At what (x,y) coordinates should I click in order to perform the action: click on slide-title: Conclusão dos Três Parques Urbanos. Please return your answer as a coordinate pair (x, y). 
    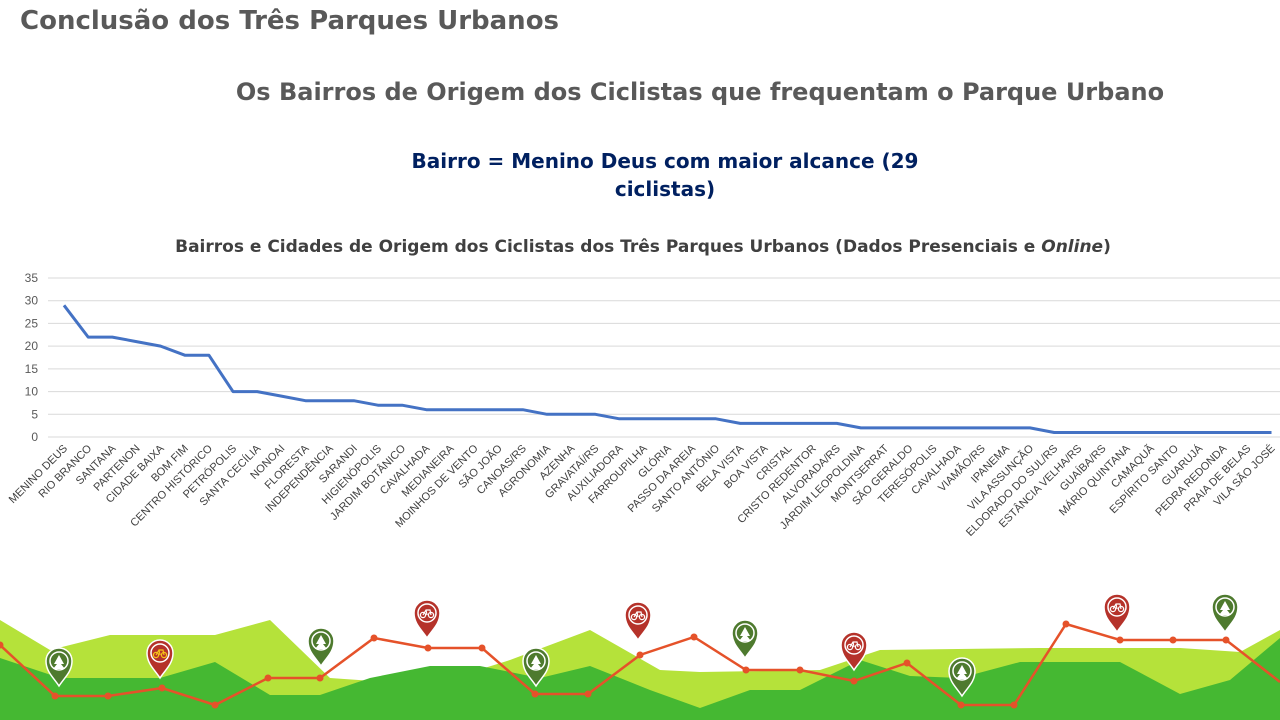
    Looking at the image, I should click on (290, 21).